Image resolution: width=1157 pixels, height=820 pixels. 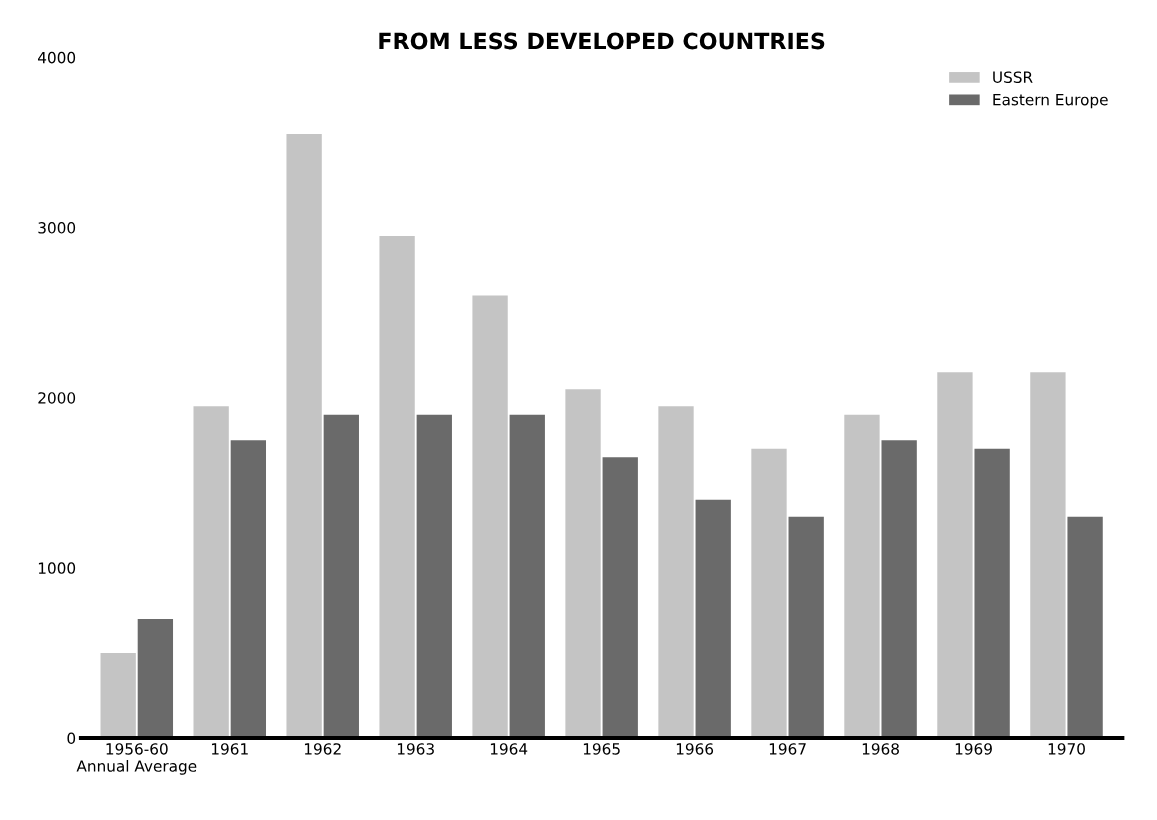 I want to click on x-tick-label: 1967, so click(x=787, y=749).